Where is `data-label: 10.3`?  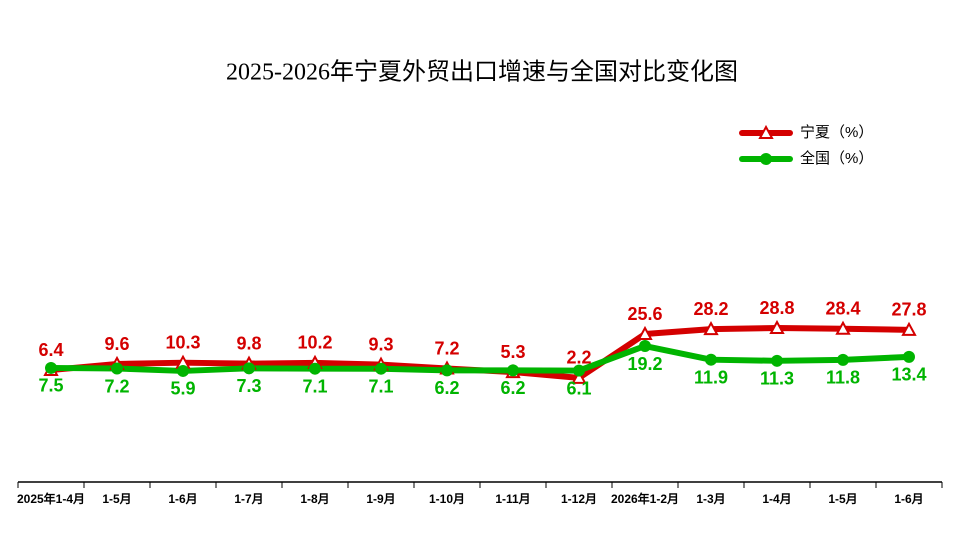
data-label: 10.3 is located at coordinates (182, 342).